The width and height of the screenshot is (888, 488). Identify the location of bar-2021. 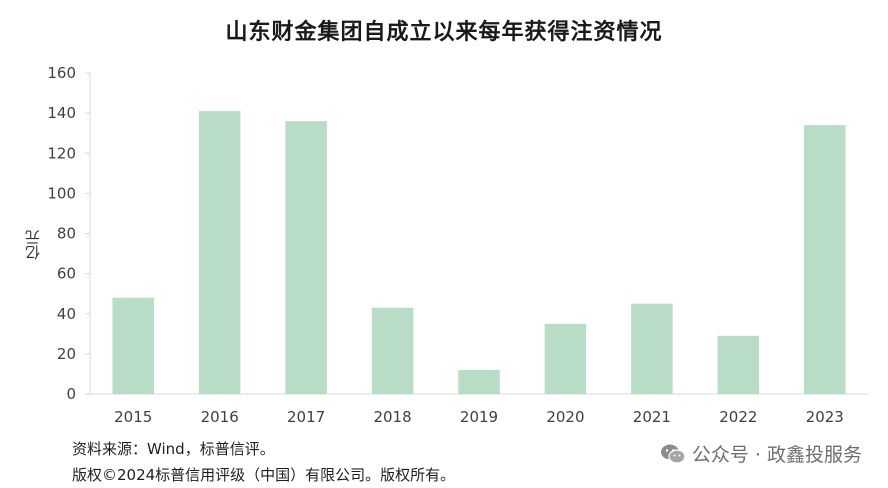
(652, 348).